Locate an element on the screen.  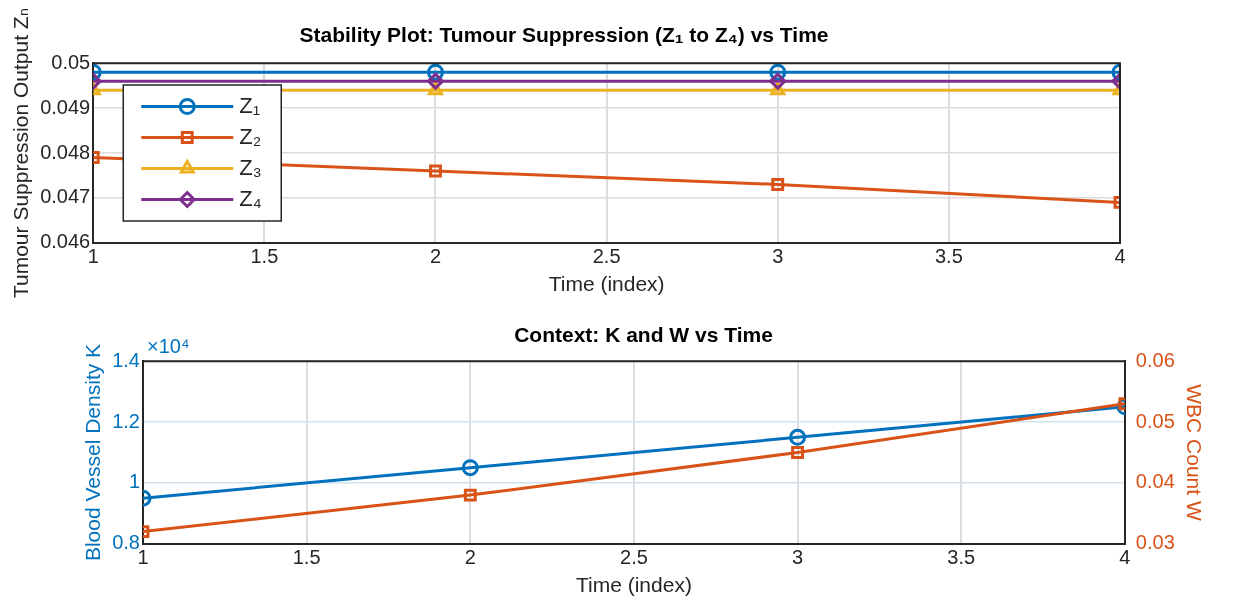
y-tick-label: 1 is located at coordinates (134, 481).